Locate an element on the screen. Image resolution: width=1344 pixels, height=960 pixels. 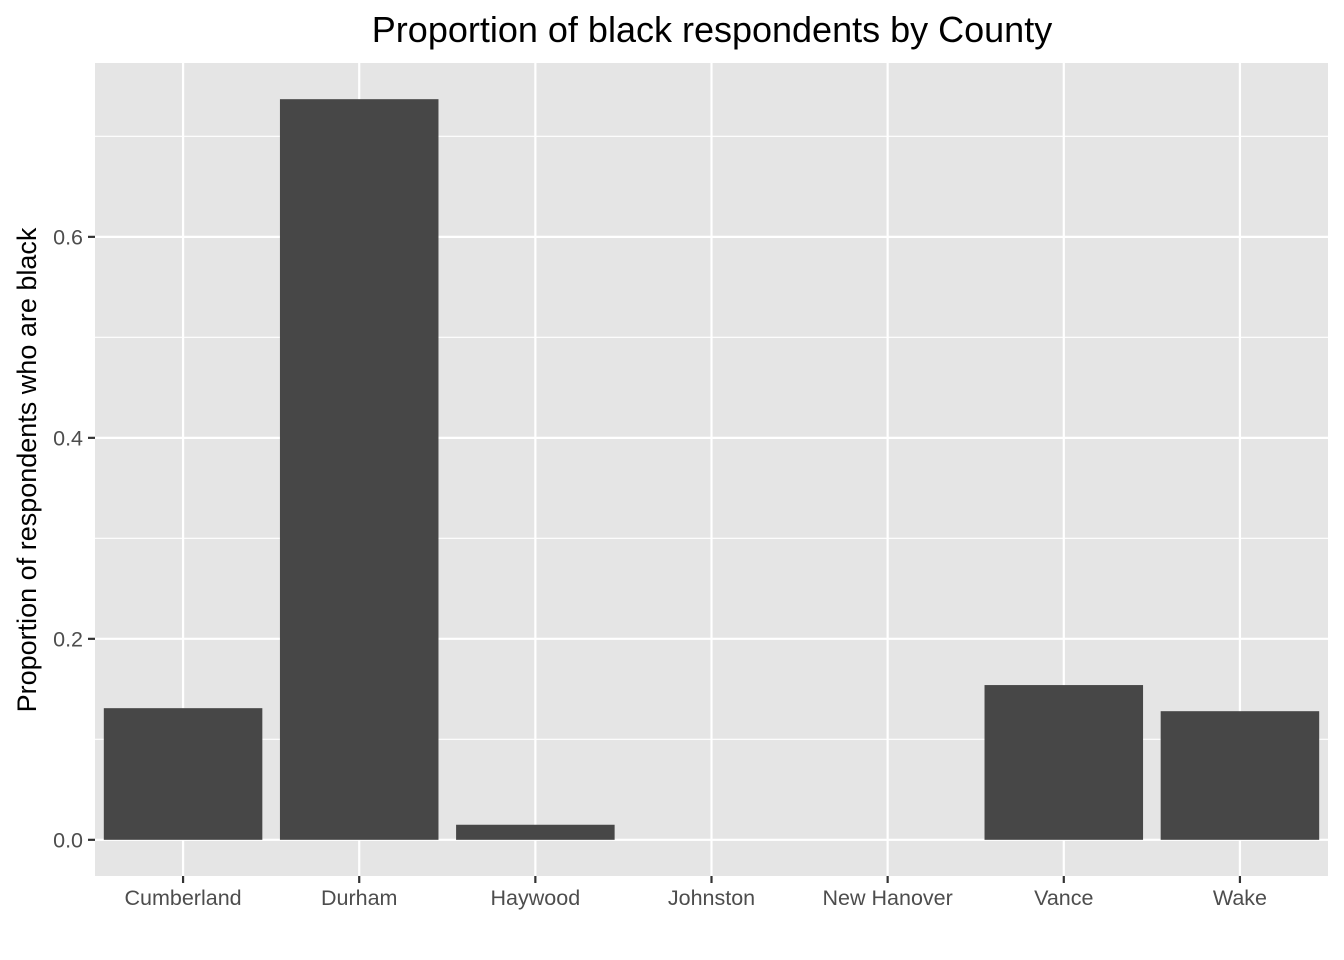
x-tick-label: Durham is located at coordinates (359, 898).